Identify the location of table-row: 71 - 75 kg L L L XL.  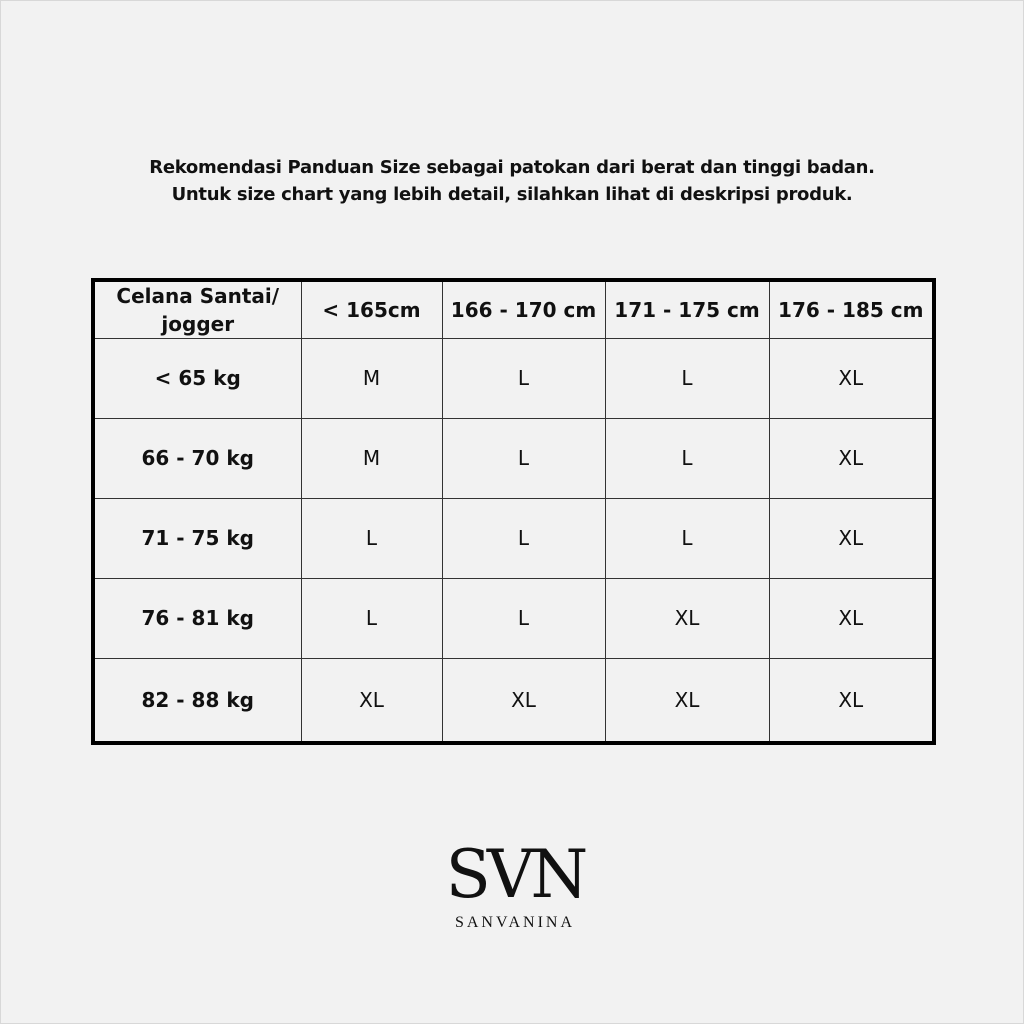
(513, 538).